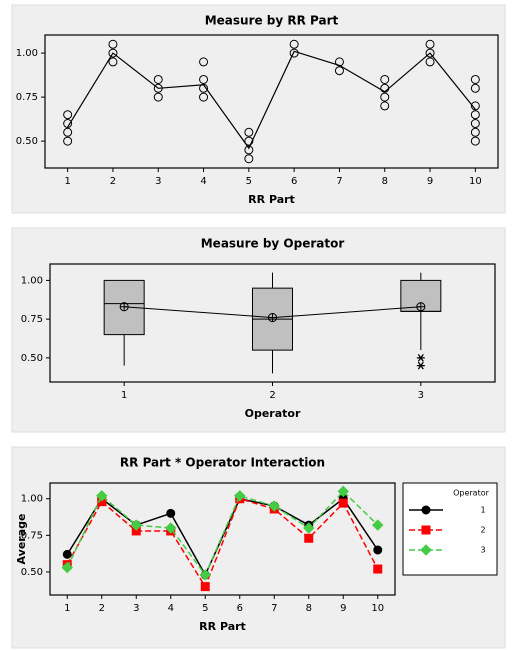 This screenshot has width=517, height=650. What do you see at coordinates (482, 550) in the screenshot?
I see `legend-label: 3` at bounding box center [482, 550].